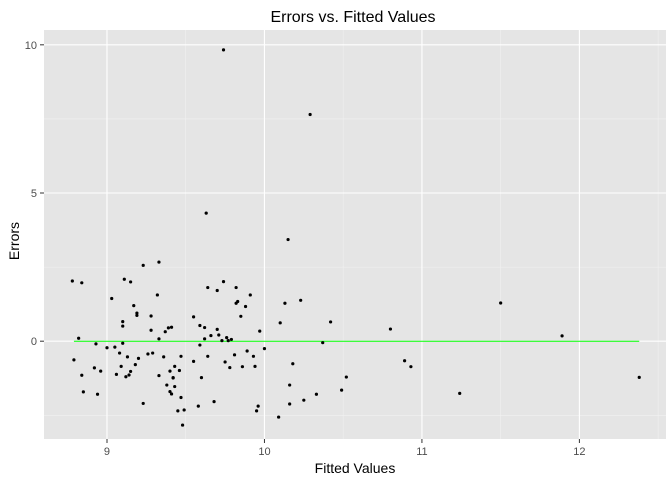 This screenshot has height=480, width=672. What do you see at coordinates (345, 448) in the screenshot?
I see `x-axis-ticks: 9 10 11 12` at bounding box center [345, 448].